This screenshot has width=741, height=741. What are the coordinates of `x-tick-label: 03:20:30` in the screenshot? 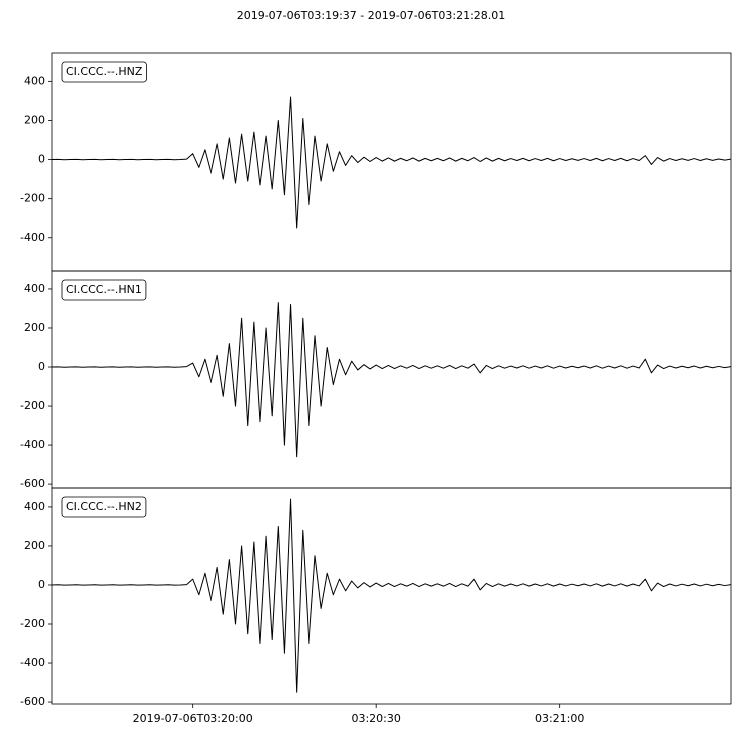 It's located at (375, 718).